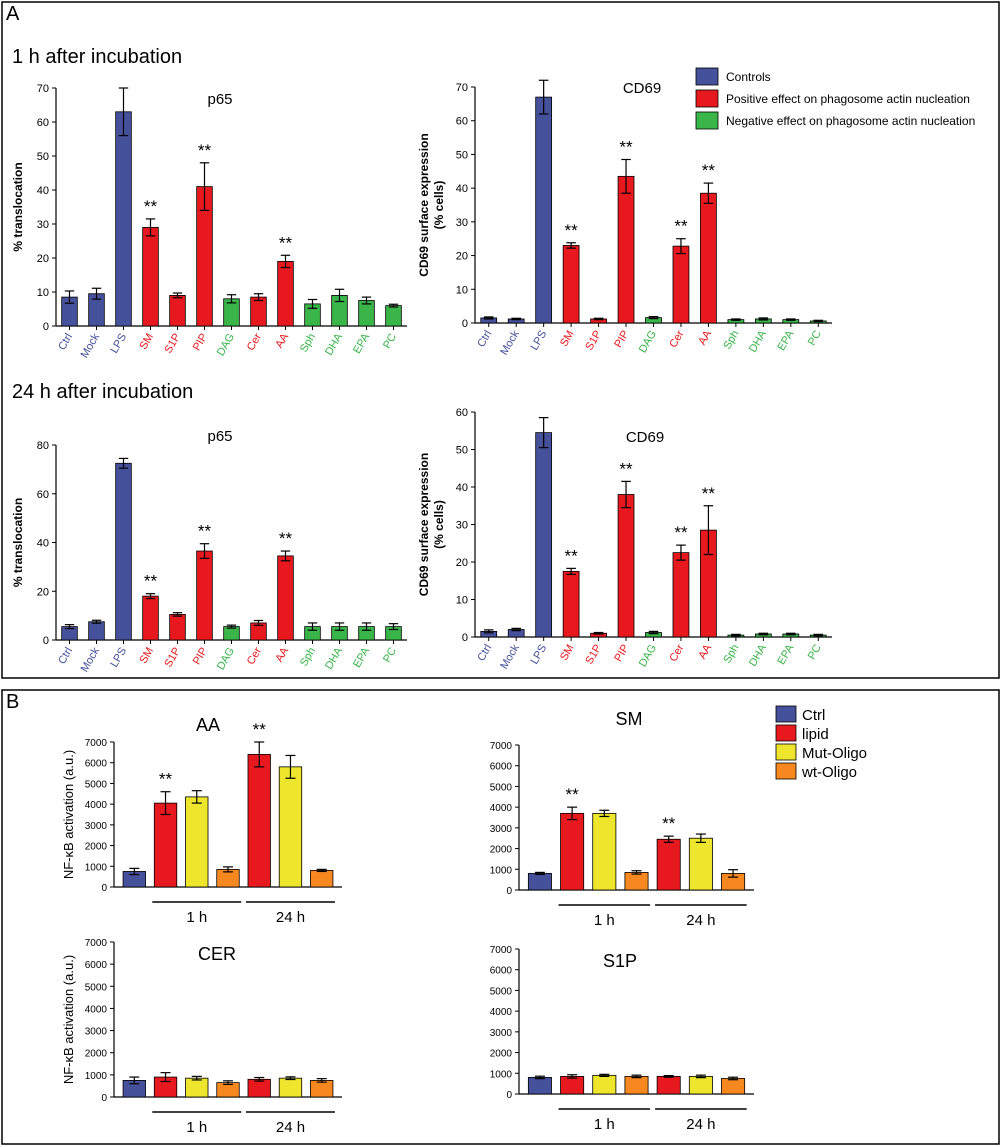  What do you see at coordinates (43, 157) in the screenshot?
I see `y-tick-label: 50` at bounding box center [43, 157].